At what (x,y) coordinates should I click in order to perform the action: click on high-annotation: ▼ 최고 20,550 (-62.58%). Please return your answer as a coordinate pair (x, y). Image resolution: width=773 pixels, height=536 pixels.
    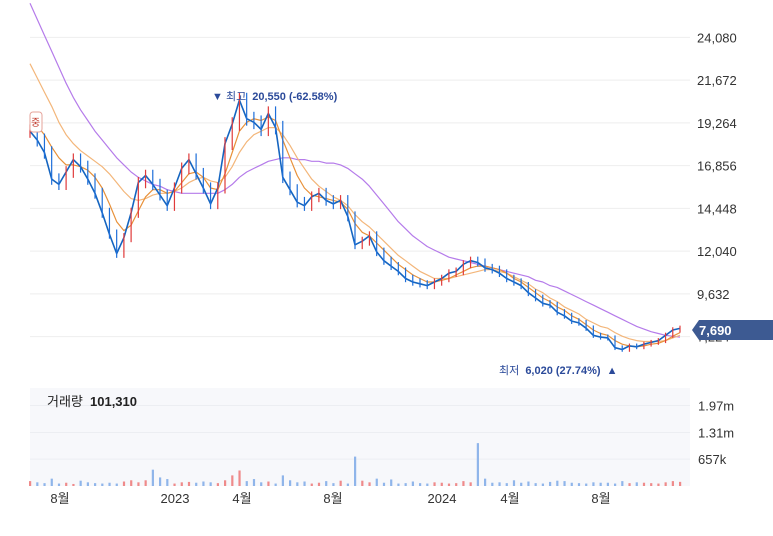
    Looking at the image, I should click on (275, 96).